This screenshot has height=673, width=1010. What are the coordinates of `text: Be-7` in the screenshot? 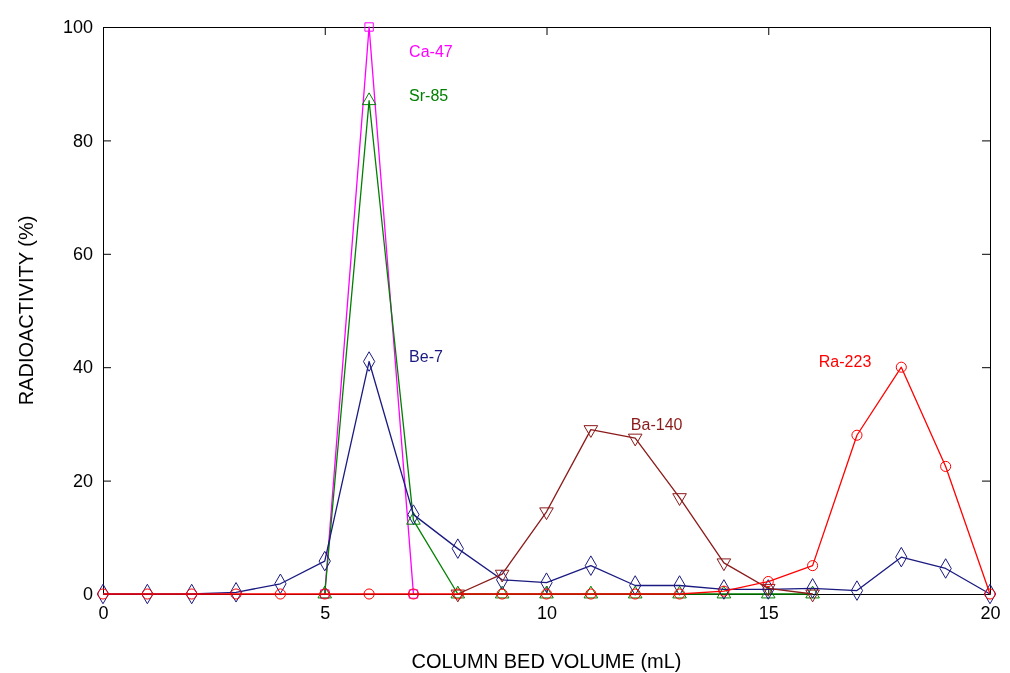 It's located at (426, 356).